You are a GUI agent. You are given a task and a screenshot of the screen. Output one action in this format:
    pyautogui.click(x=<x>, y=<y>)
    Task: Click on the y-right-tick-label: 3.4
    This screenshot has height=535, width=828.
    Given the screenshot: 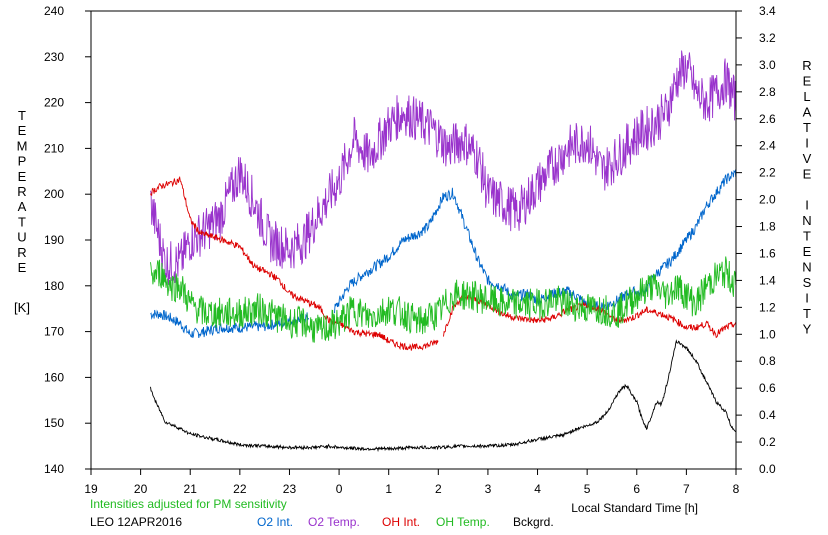 What is the action you would take?
    pyautogui.click(x=767, y=11)
    